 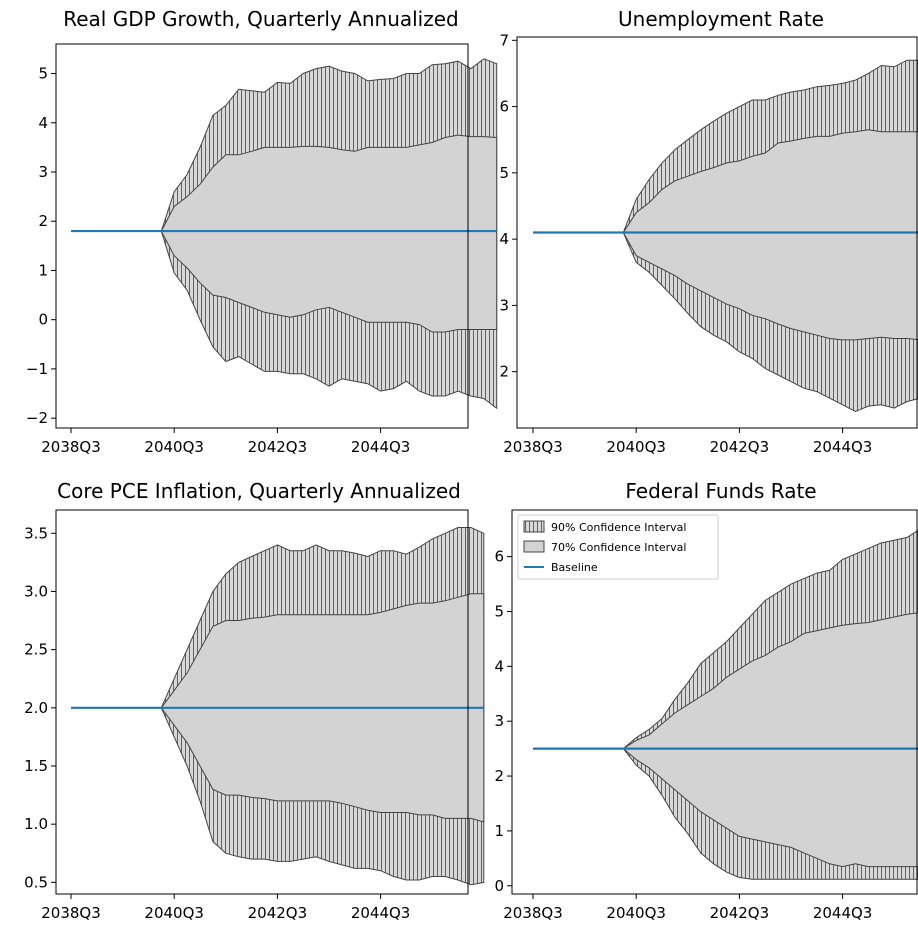 I want to click on legend-label-70: 70% Confidence Interval, so click(x=618, y=547).